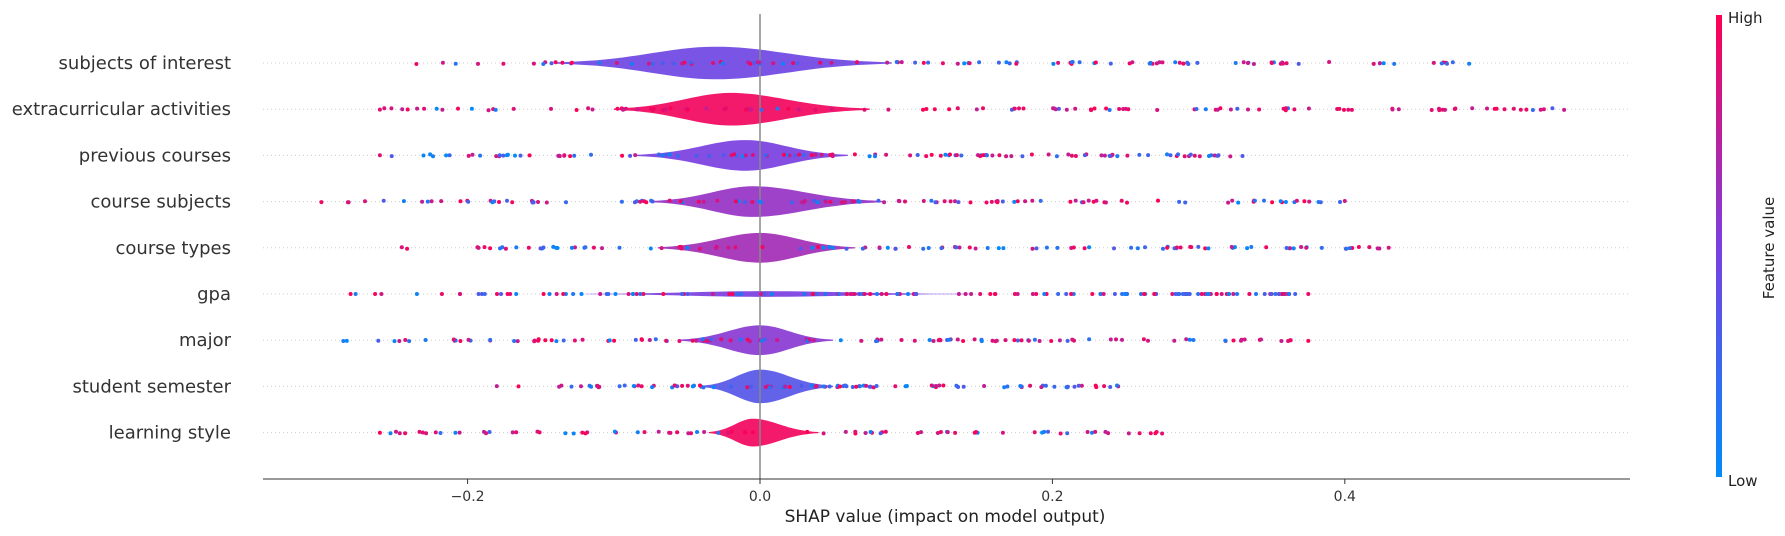 The image size is (1785, 536). Describe the element at coordinates (756, 247) in the screenshot. I see `violin-course-types` at that location.